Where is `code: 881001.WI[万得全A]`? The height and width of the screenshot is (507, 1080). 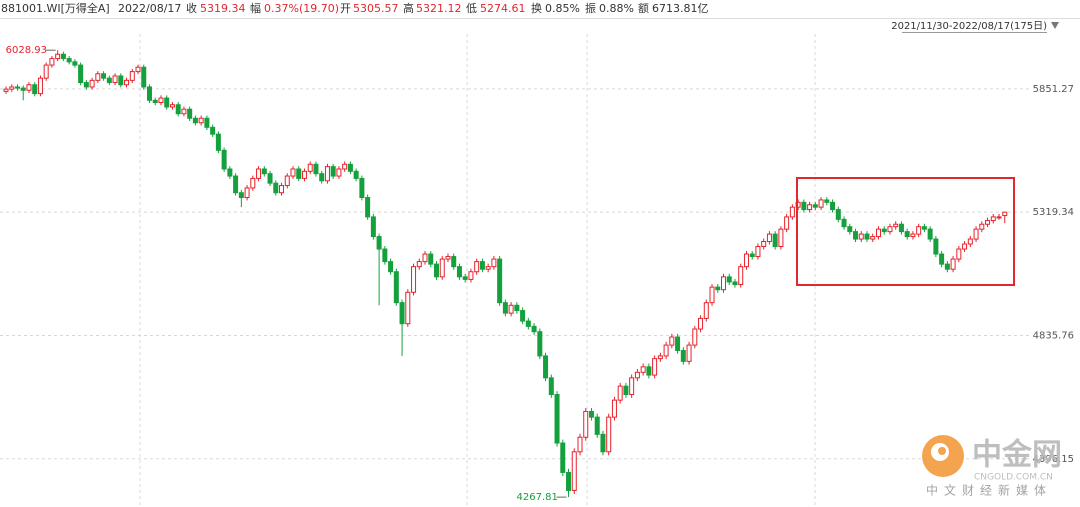
code: 881001.WI[万得全A] is located at coordinates (55, 8).